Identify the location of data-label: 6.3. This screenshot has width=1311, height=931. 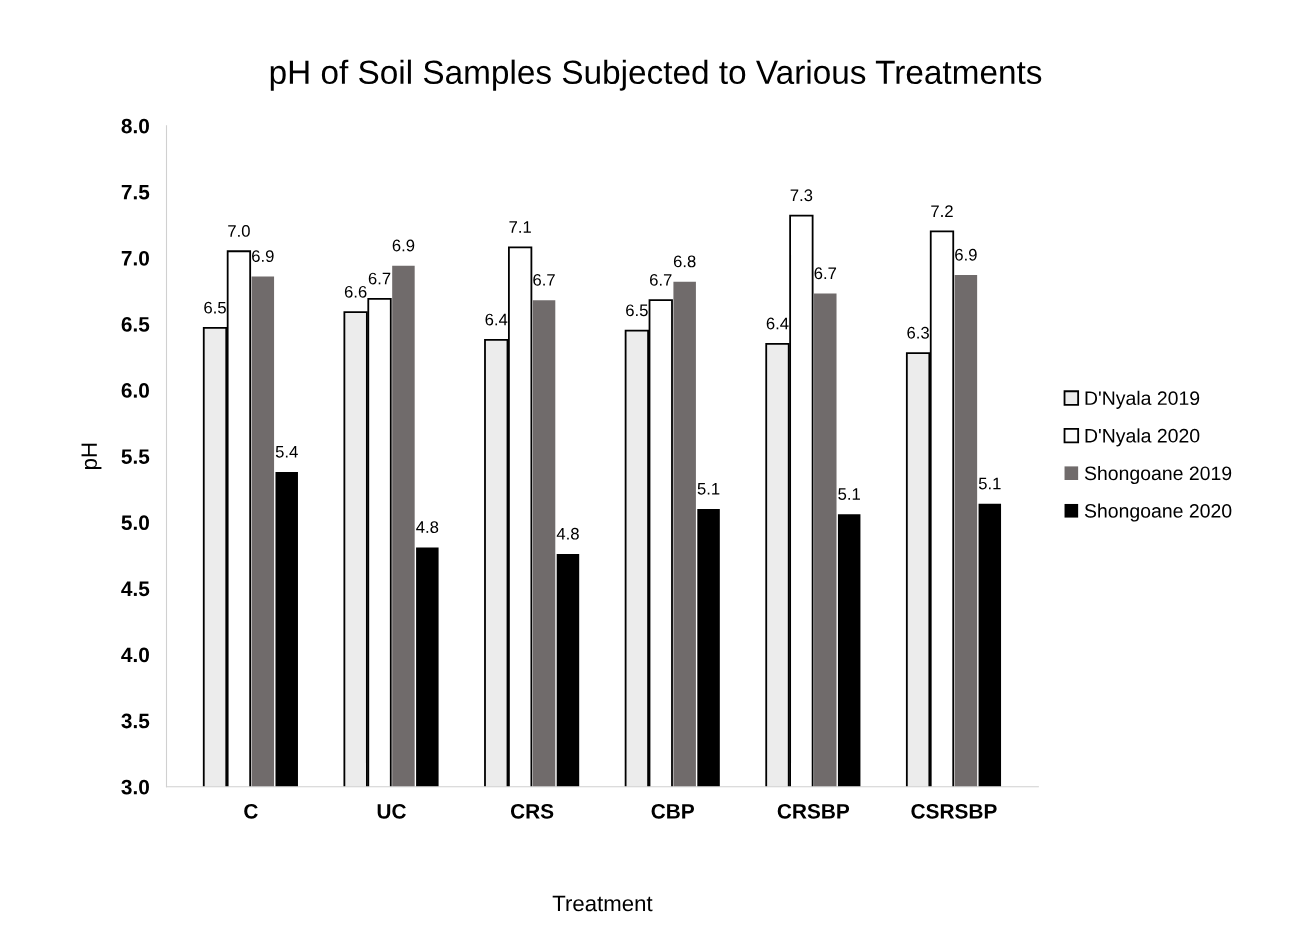
(918, 332).